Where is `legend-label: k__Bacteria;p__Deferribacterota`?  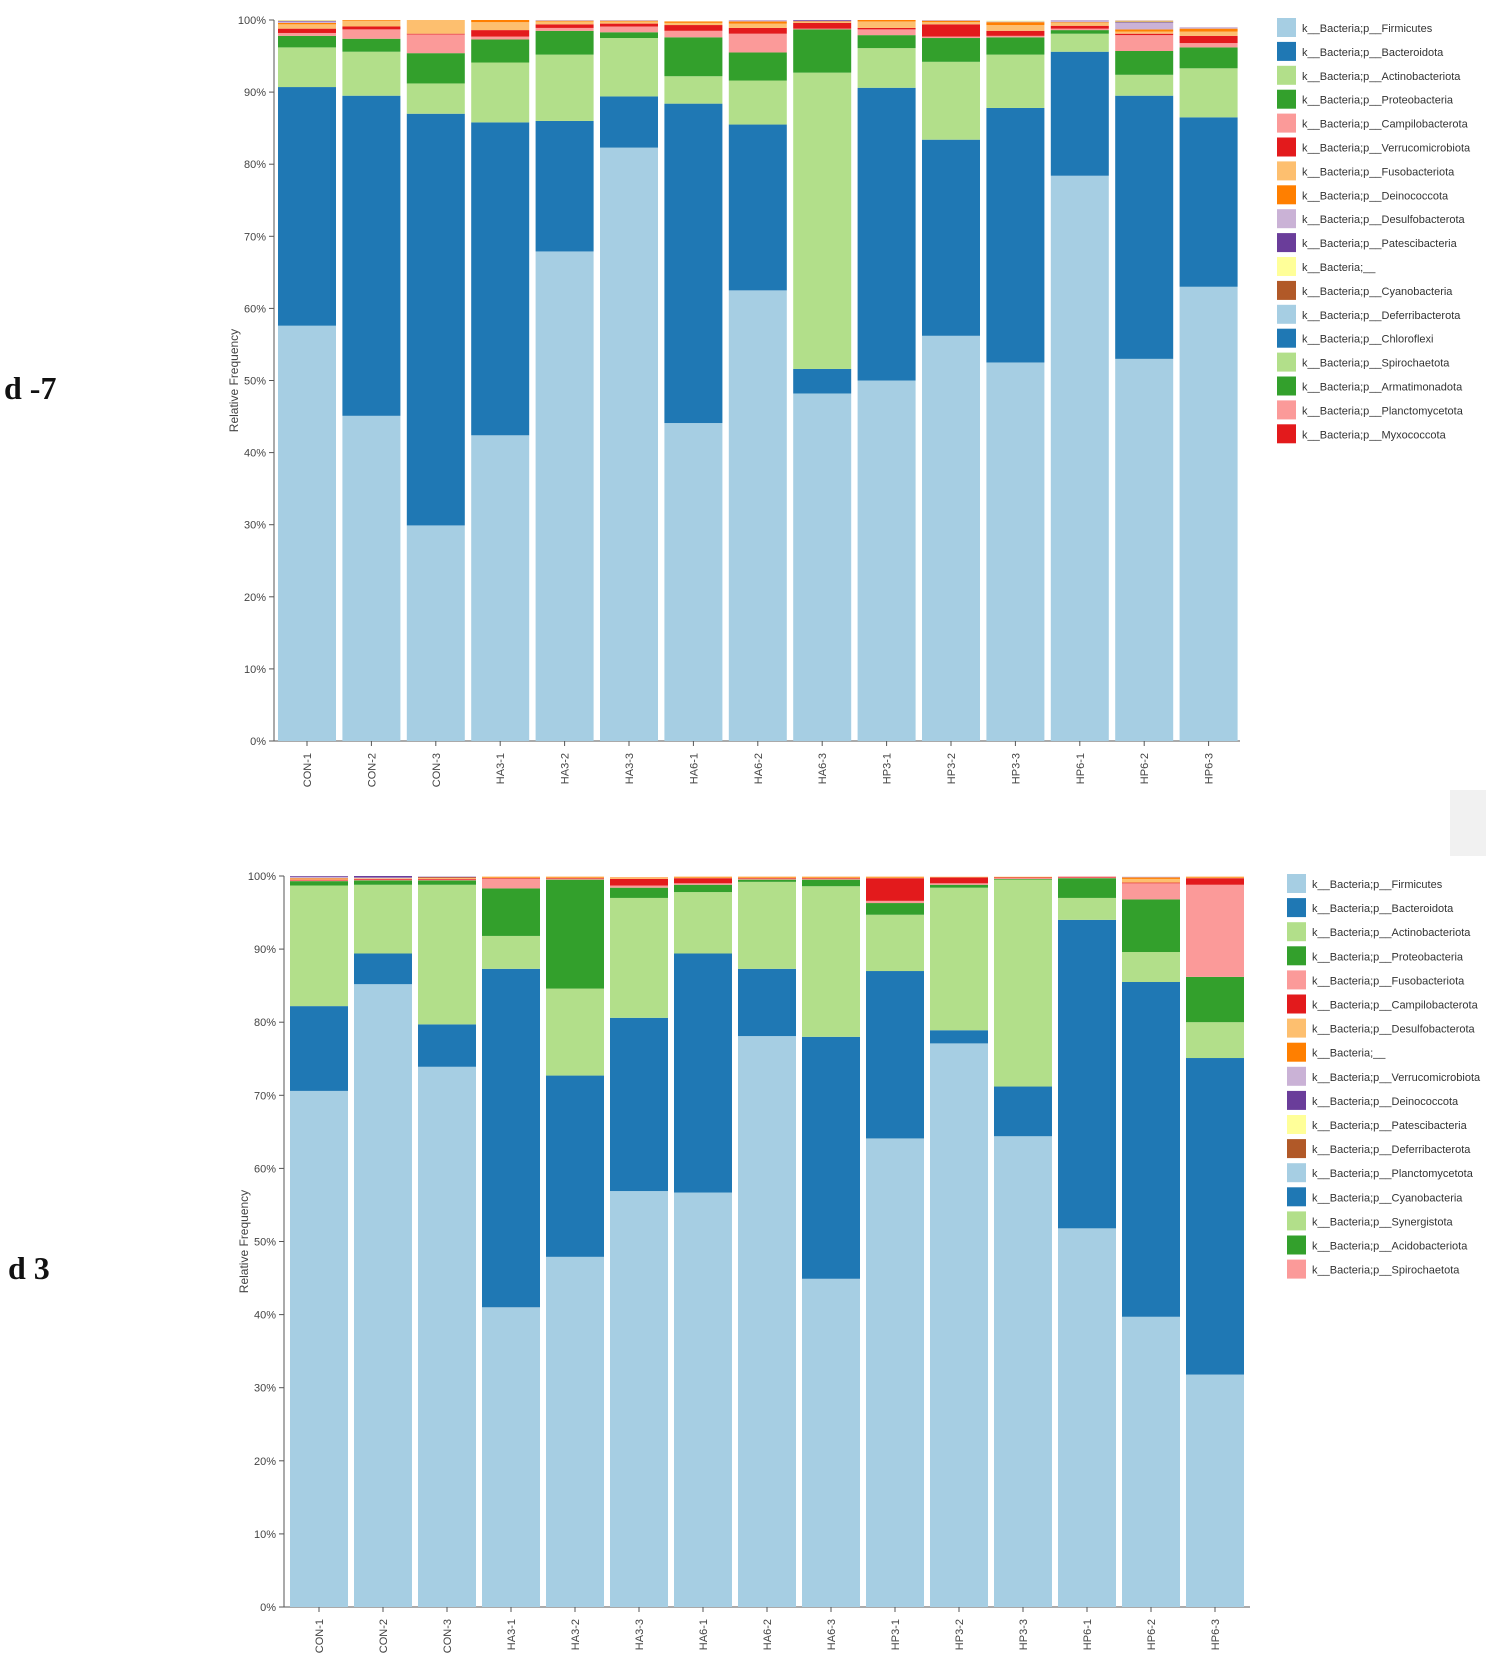 legend-label: k__Bacteria;p__Deferribacterota is located at coordinates (1391, 1150).